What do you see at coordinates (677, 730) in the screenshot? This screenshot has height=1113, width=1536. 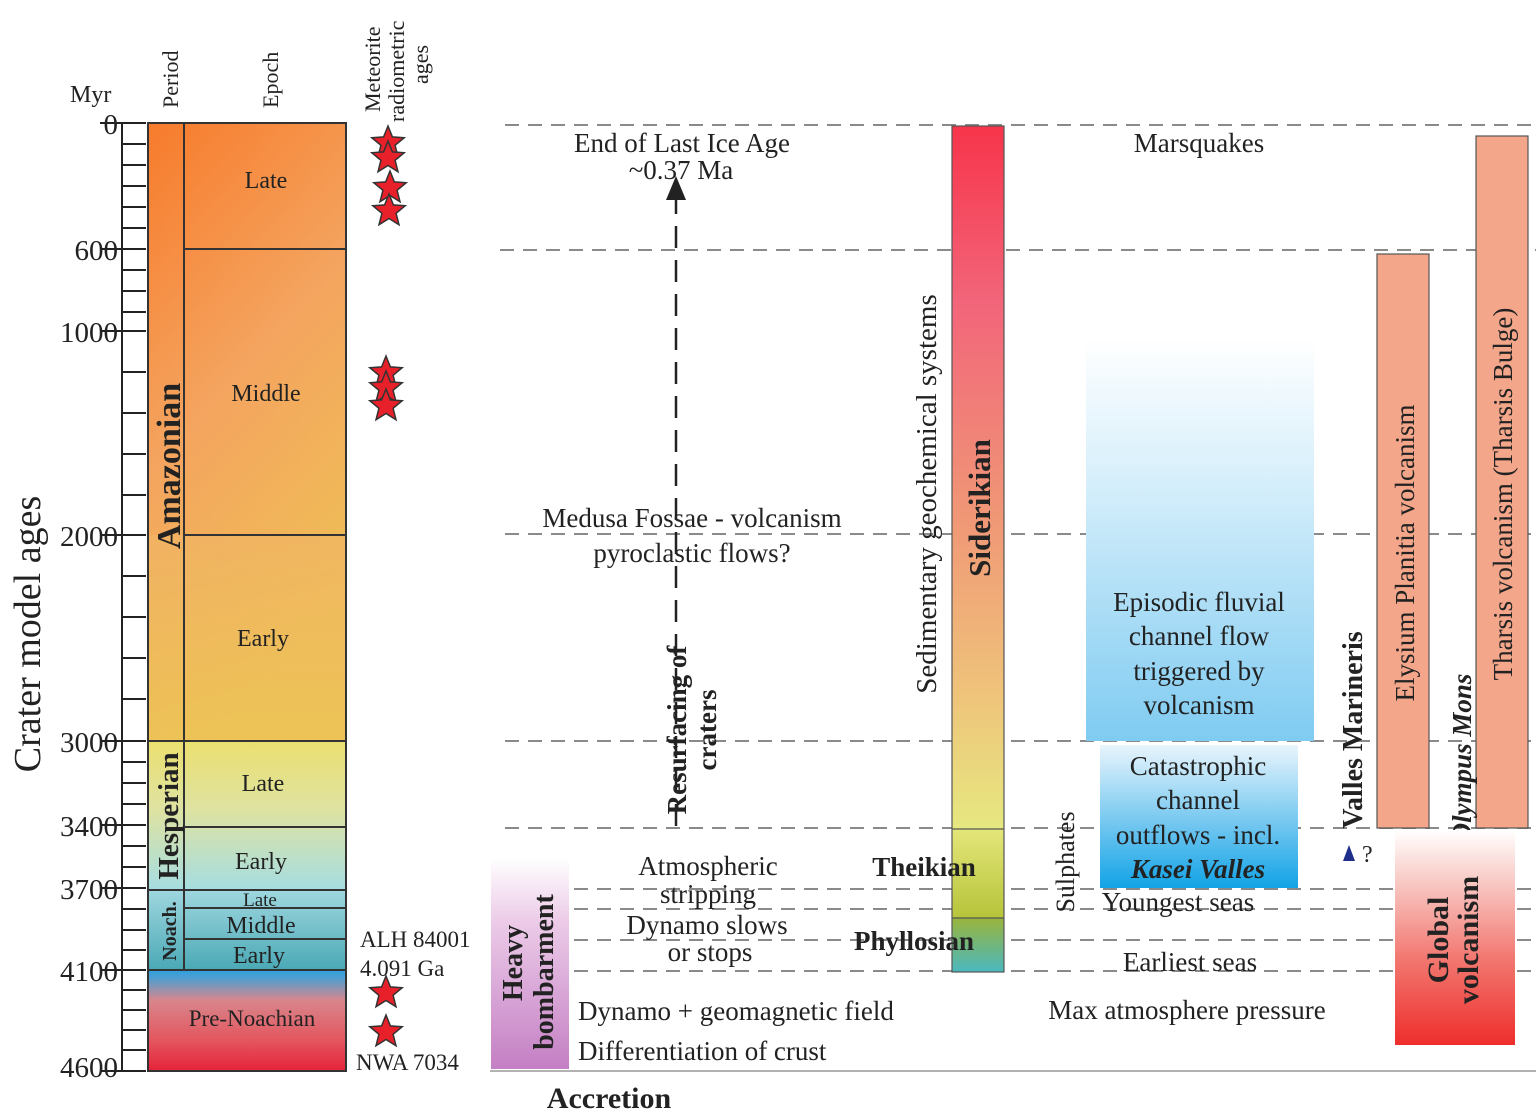 I see `resurfacing-label-1: Resurfacing of` at bounding box center [677, 730].